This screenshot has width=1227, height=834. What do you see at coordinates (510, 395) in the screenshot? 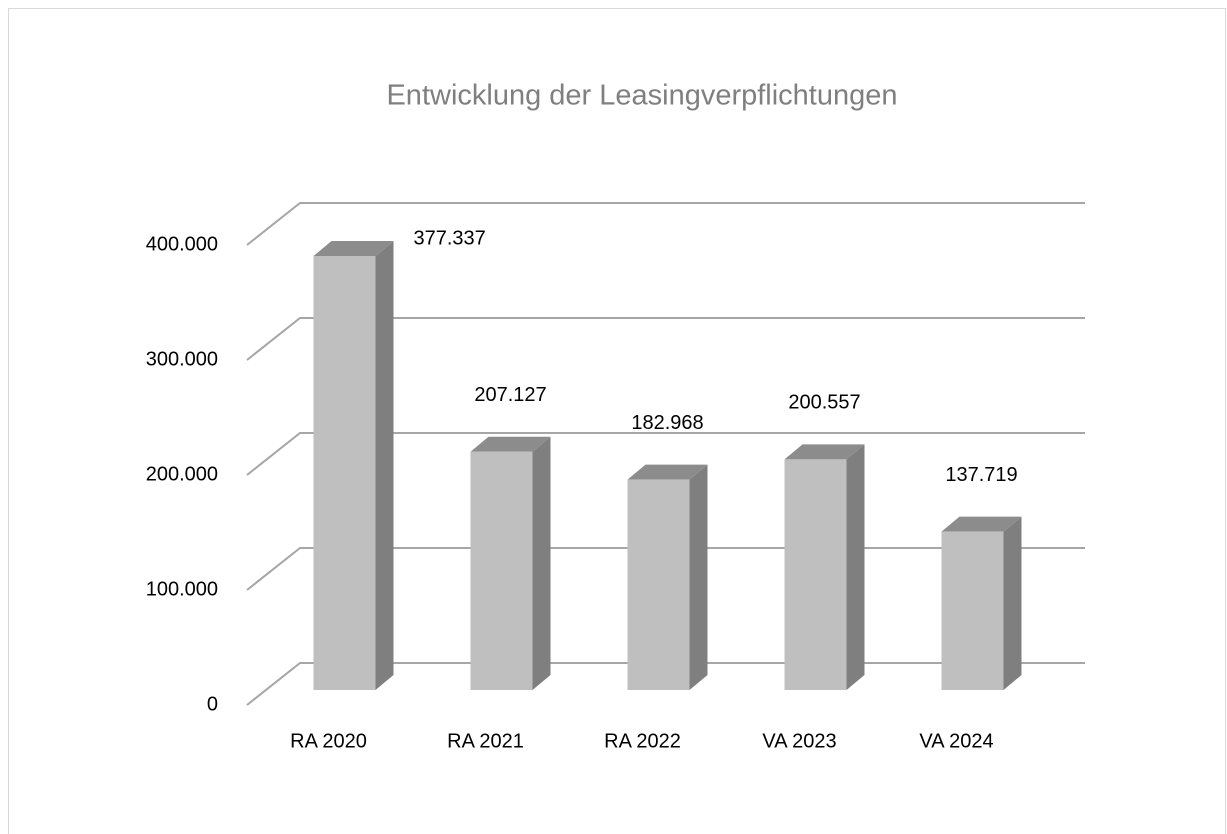
I see `data-label: 207.127` at bounding box center [510, 395].